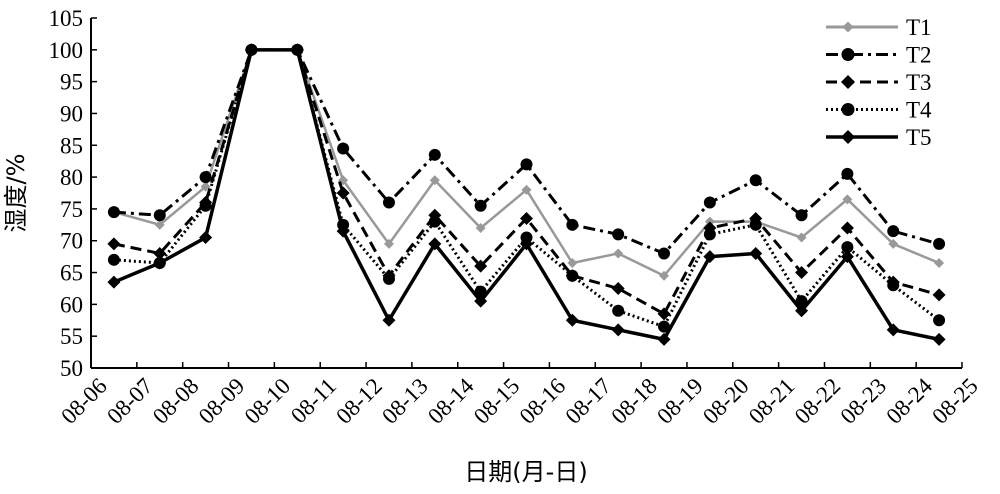  I want to click on x-tick-label: 08-25, so click(955, 401).